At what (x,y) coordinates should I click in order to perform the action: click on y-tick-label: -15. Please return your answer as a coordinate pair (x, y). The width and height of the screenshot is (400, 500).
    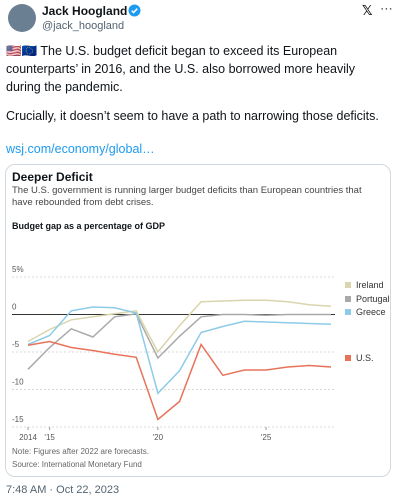
    Looking at the image, I should click on (18, 419).